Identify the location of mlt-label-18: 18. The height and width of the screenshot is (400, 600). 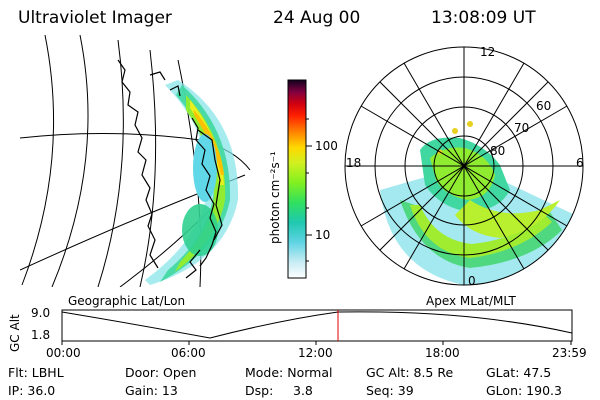
(354, 163).